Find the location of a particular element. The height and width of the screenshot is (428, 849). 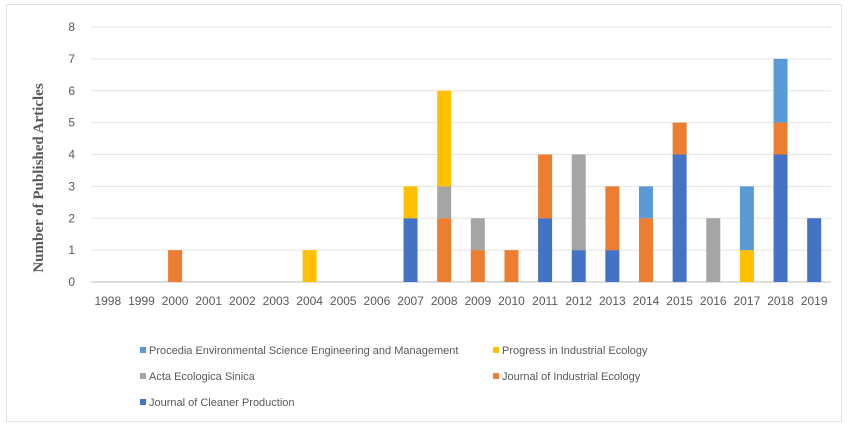

legend-label: Journal of Cleaner Production is located at coordinates (222, 403).